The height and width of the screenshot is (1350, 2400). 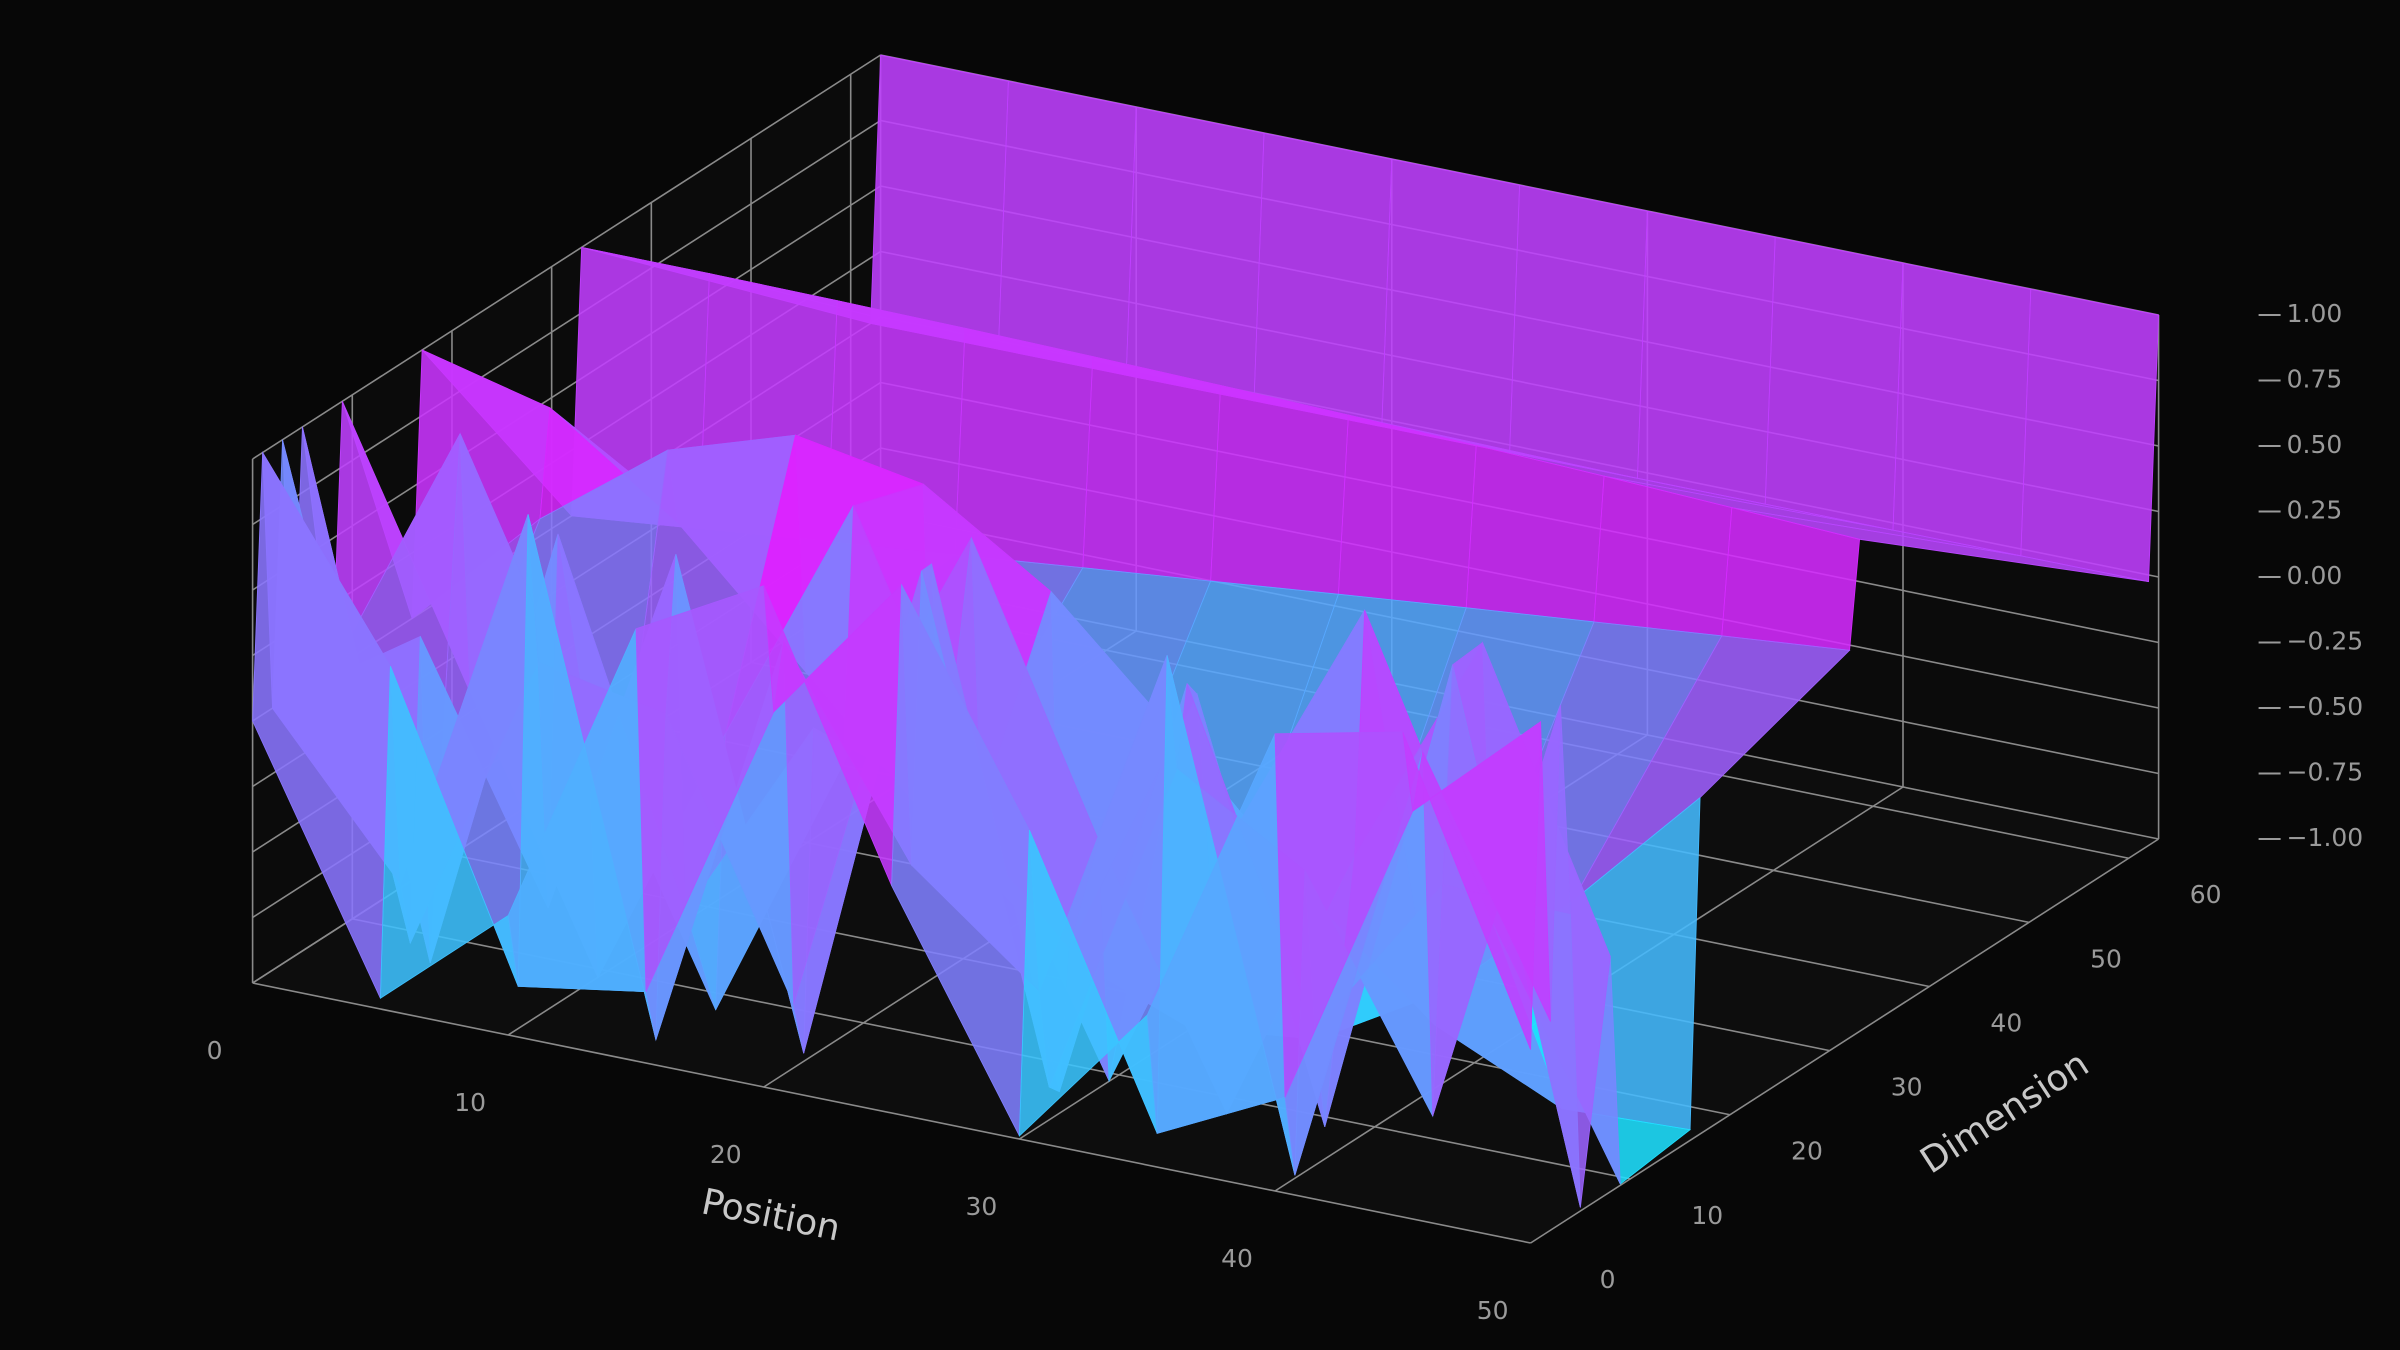 I want to click on y-tick-label: 30, so click(x=1907, y=1087).